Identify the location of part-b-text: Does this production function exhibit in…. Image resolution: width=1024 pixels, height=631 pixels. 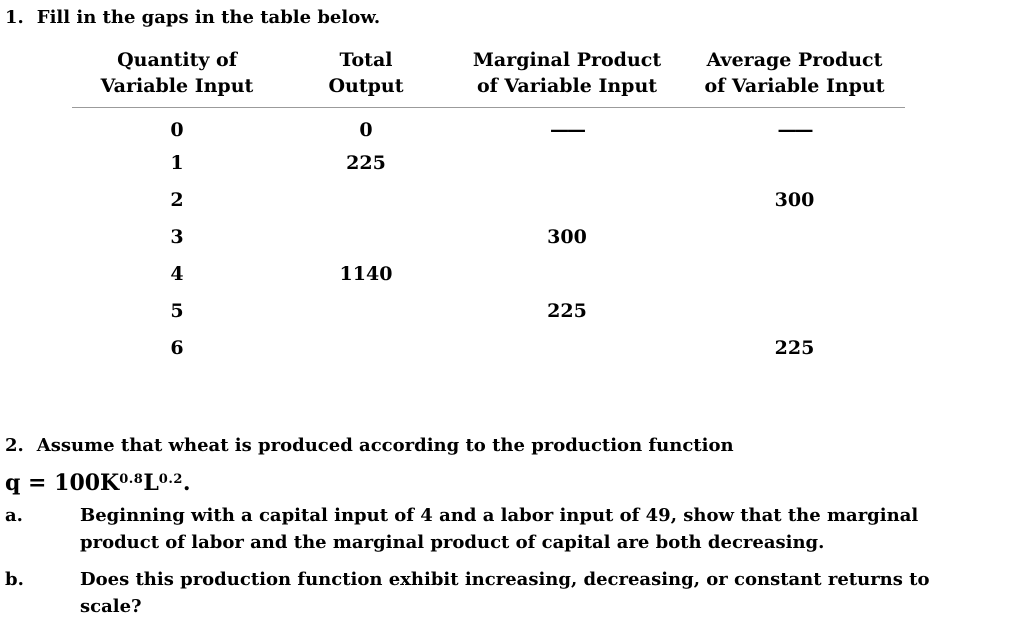
(547, 593).